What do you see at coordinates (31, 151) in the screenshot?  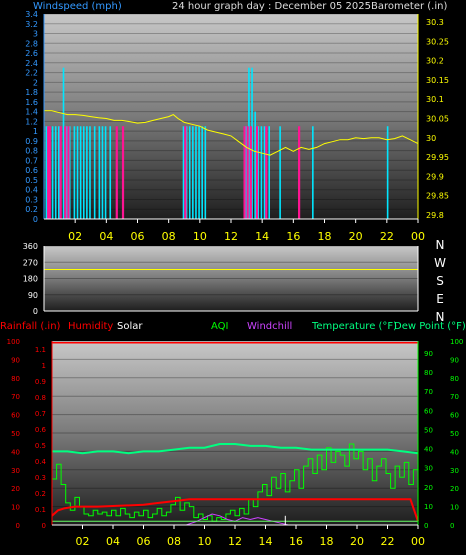 I see `wind-tick-label: 0.8` at bounding box center [31, 151].